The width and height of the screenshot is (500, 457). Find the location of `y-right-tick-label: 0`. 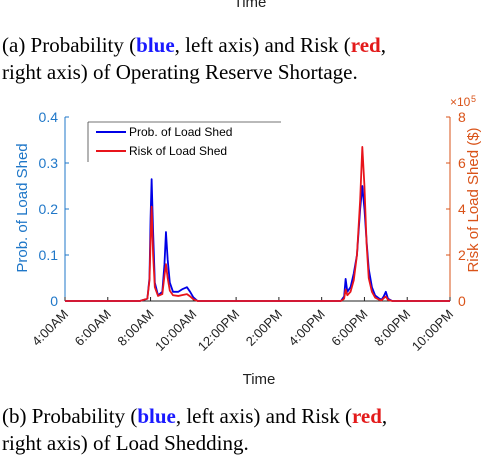

y-right-tick-label: 0 is located at coordinates (462, 301).